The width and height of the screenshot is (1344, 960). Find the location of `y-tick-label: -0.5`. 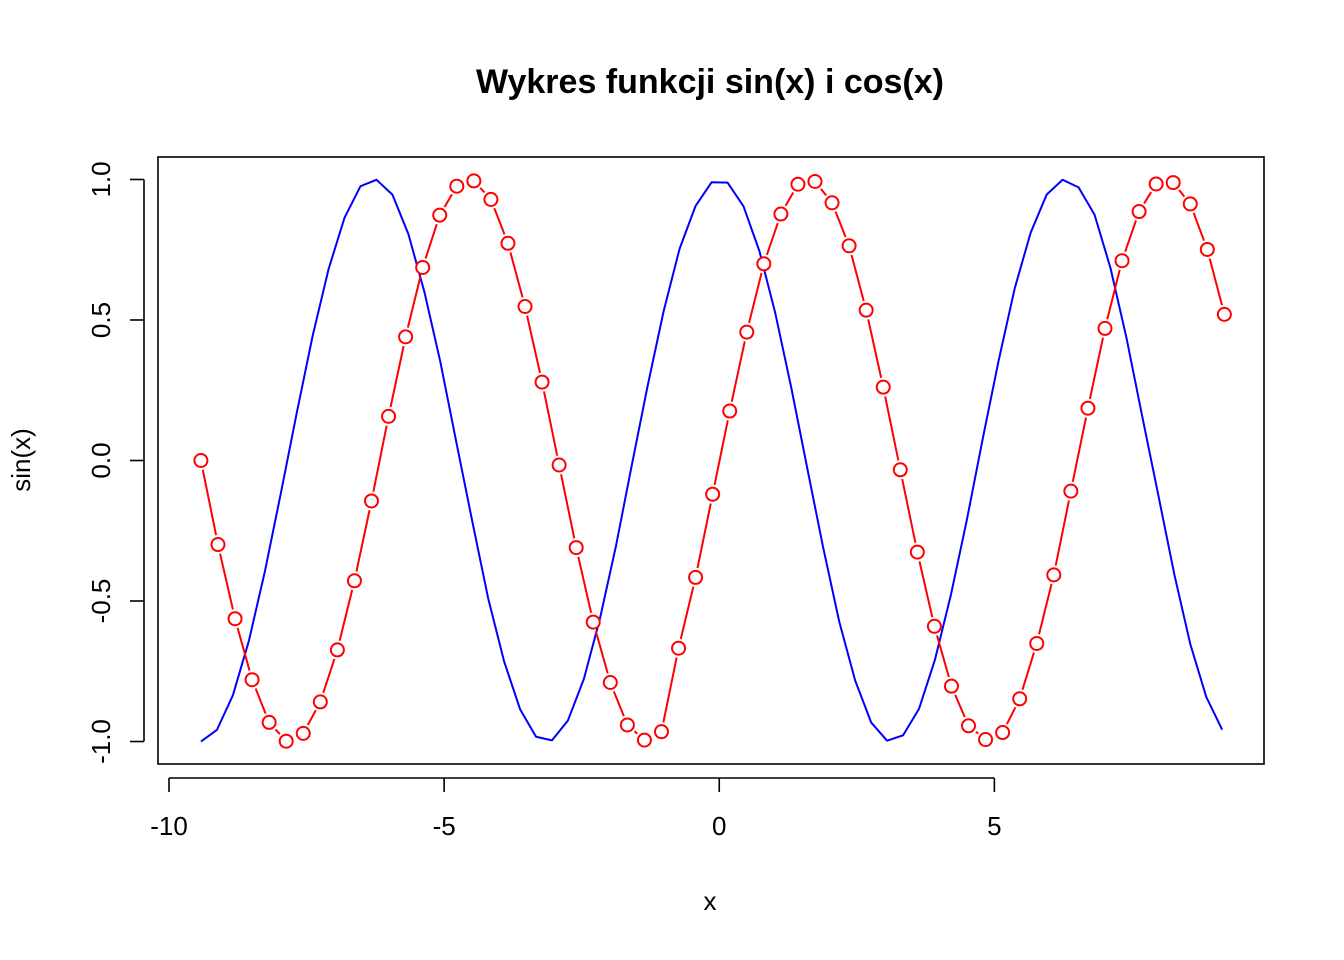

y-tick-label: -0.5 is located at coordinates (101, 601).